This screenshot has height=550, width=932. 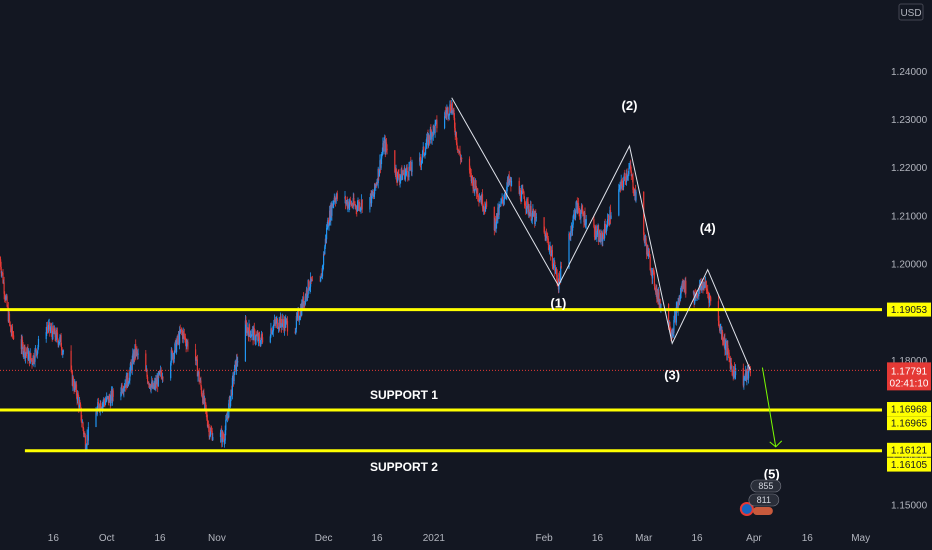 What do you see at coordinates (909, 383) in the screenshot?
I see `countdown-text: 02:41:10` at bounding box center [909, 383].